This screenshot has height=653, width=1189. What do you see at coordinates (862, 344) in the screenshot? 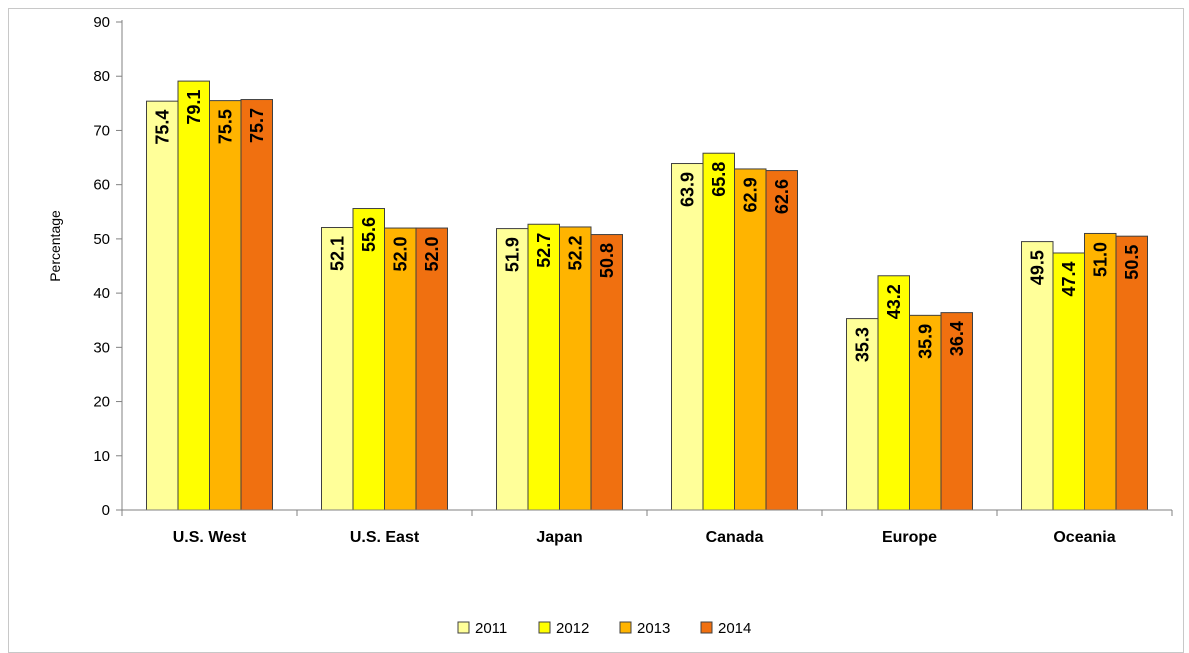
I see `data-label: 35.3` at bounding box center [862, 344].